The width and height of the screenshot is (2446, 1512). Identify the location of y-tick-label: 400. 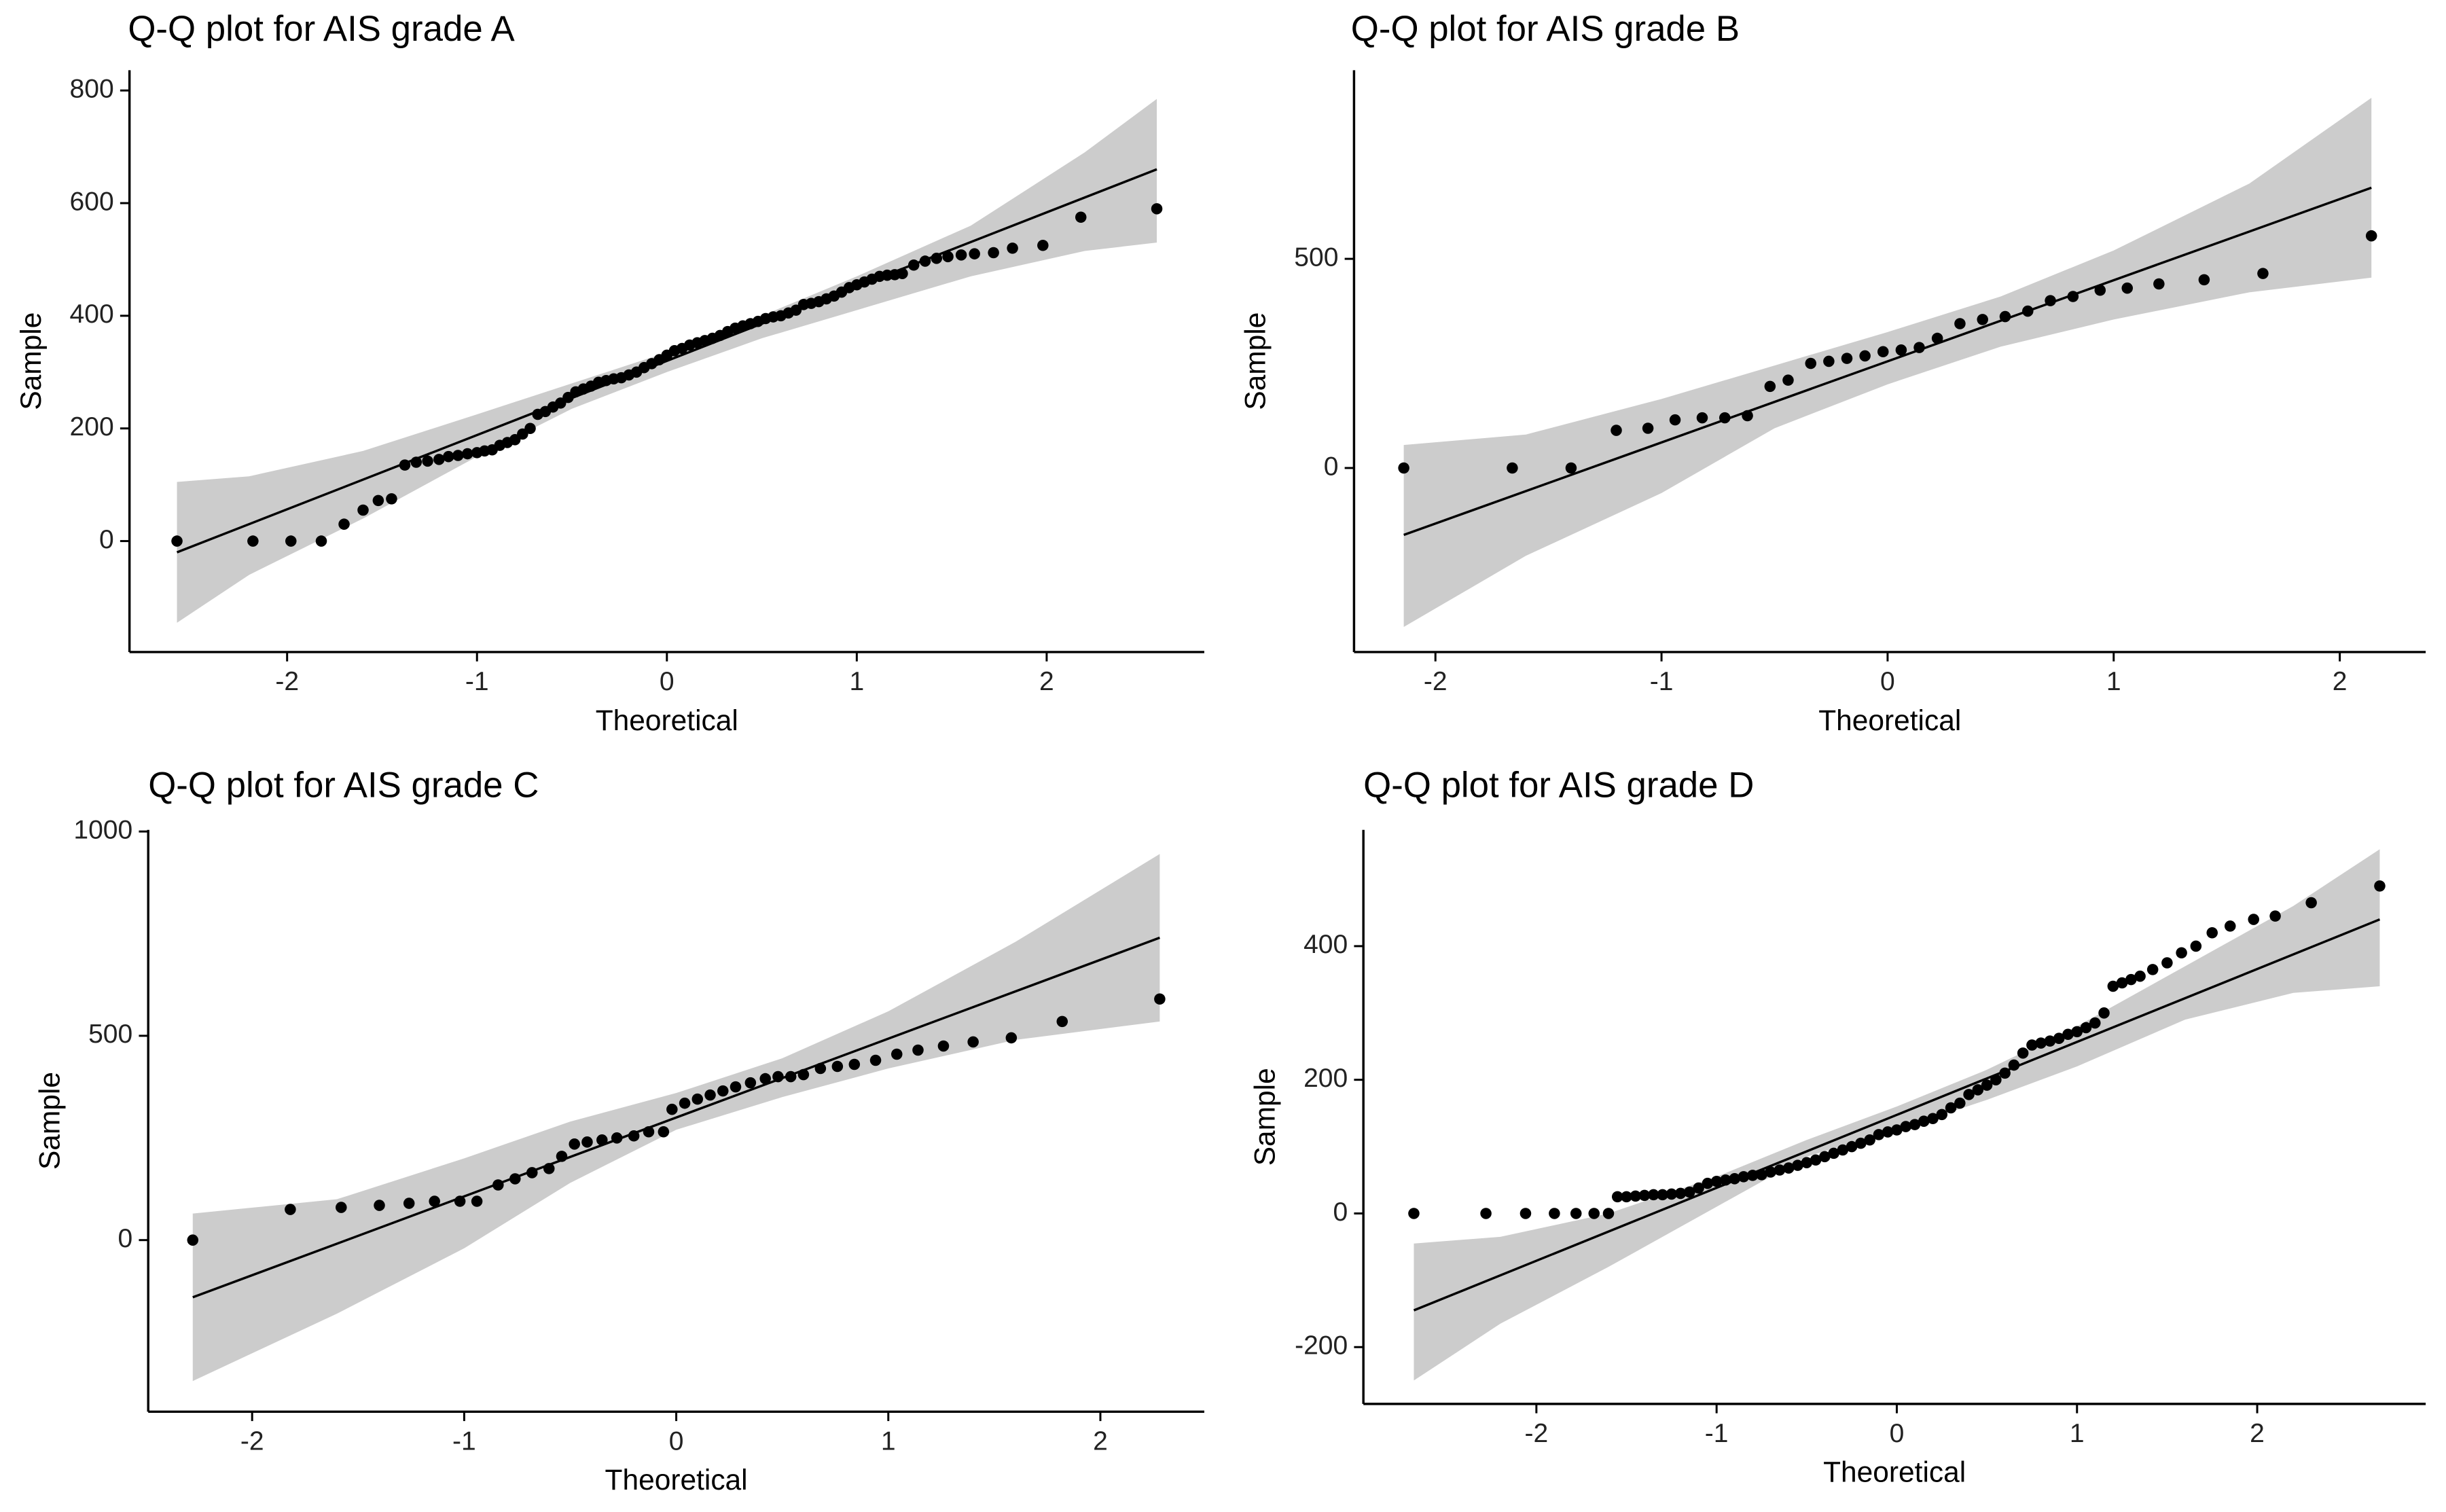
(92, 314).